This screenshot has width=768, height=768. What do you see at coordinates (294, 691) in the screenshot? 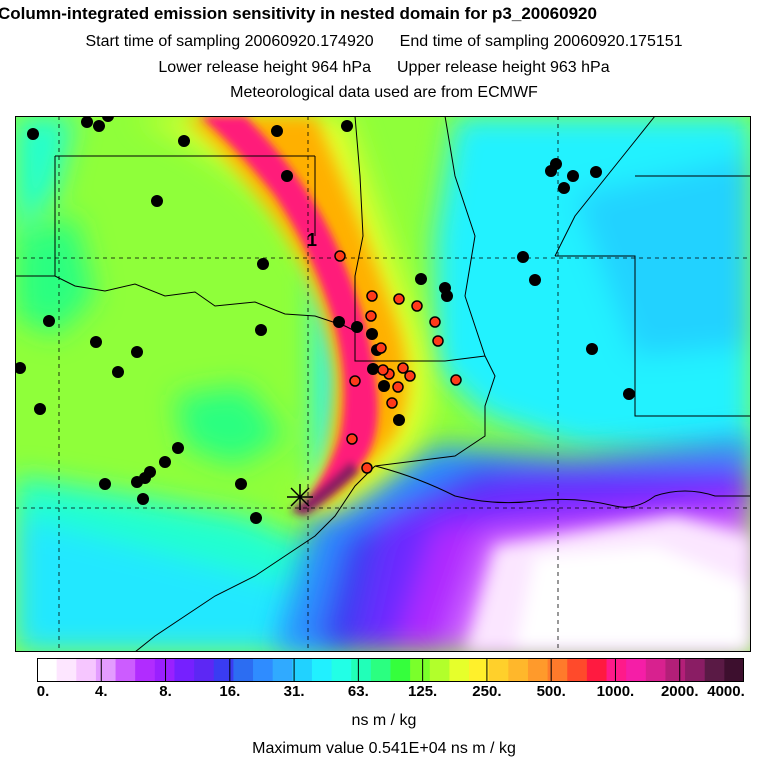
I see `colorbar-tick-label: 31.` at bounding box center [294, 691].